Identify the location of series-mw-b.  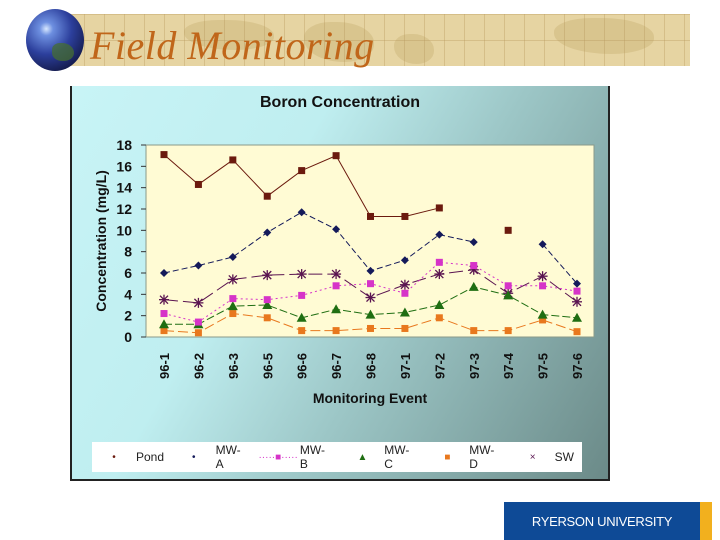
(370, 292).